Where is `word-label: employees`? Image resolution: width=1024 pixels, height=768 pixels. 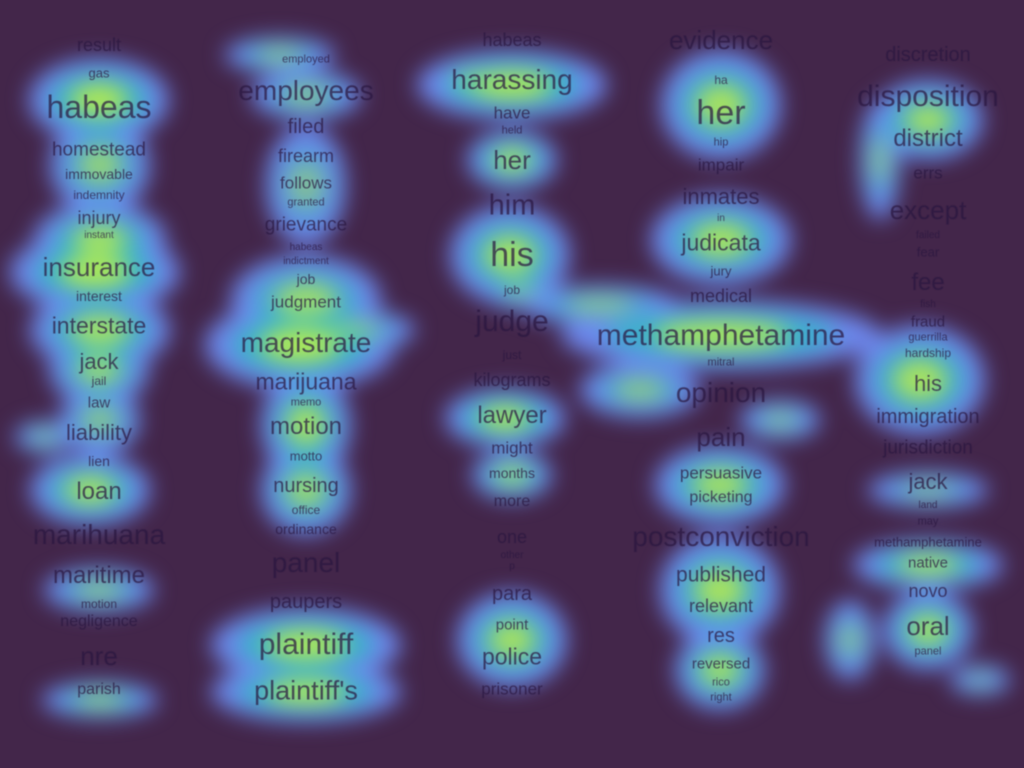 word-label: employees is located at coordinates (306, 90).